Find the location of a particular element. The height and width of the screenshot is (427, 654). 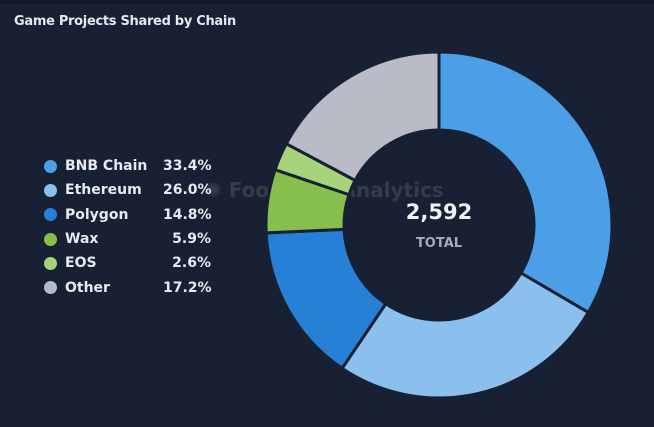

legend-value: 17.2% is located at coordinates (187, 287).